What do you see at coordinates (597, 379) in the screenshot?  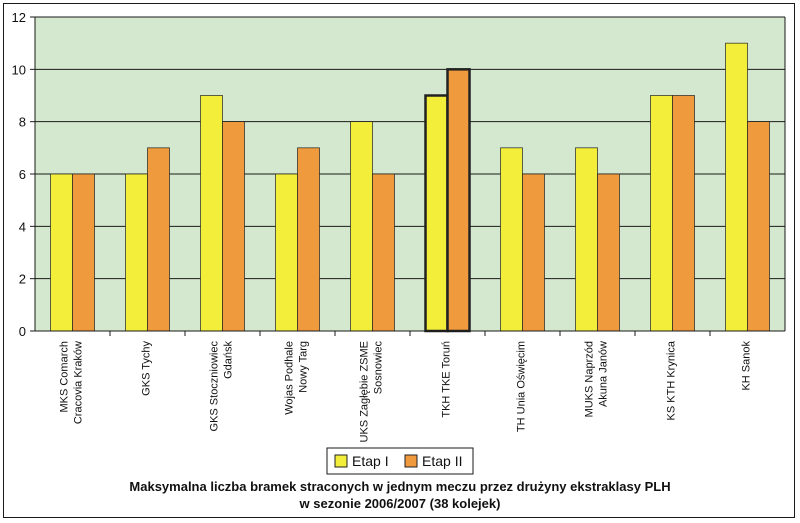 I see `x-tick-label: MUKS Naprzód Akuna Janów` at bounding box center [597, 379].